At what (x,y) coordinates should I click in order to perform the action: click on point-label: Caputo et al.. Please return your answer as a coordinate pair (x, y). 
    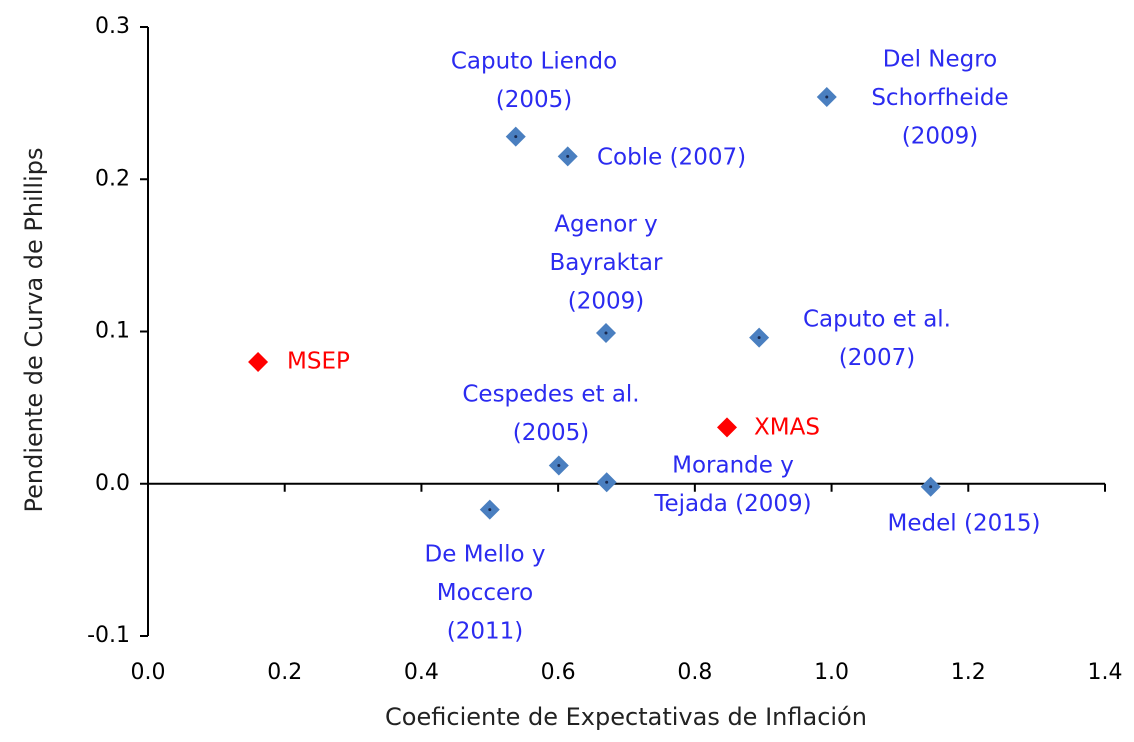
    Looking at the image, I should click on (877, 320).